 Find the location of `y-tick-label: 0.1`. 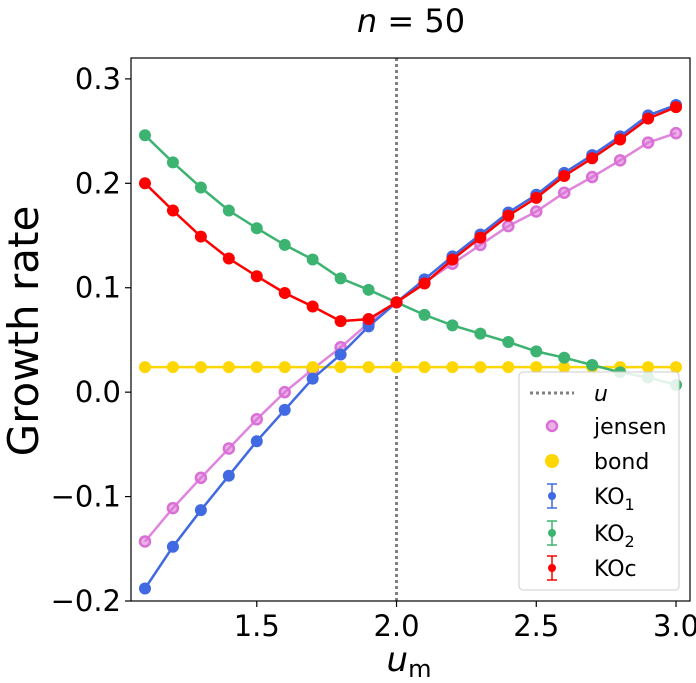

y-tick-label: 0.1 is located at coordinates (98, 288).